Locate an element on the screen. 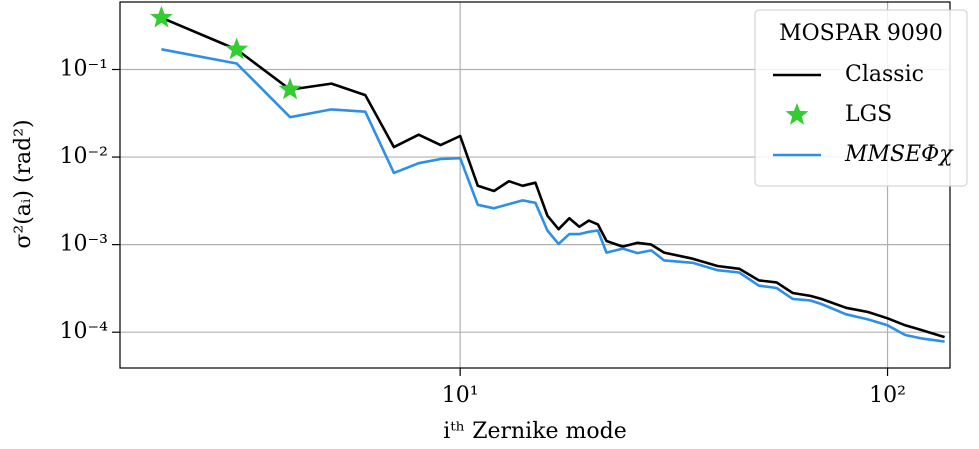 The height and width of the screenshot is (449, 979). legend-label: MMSEΦχ is located at coordinates (899, 154).